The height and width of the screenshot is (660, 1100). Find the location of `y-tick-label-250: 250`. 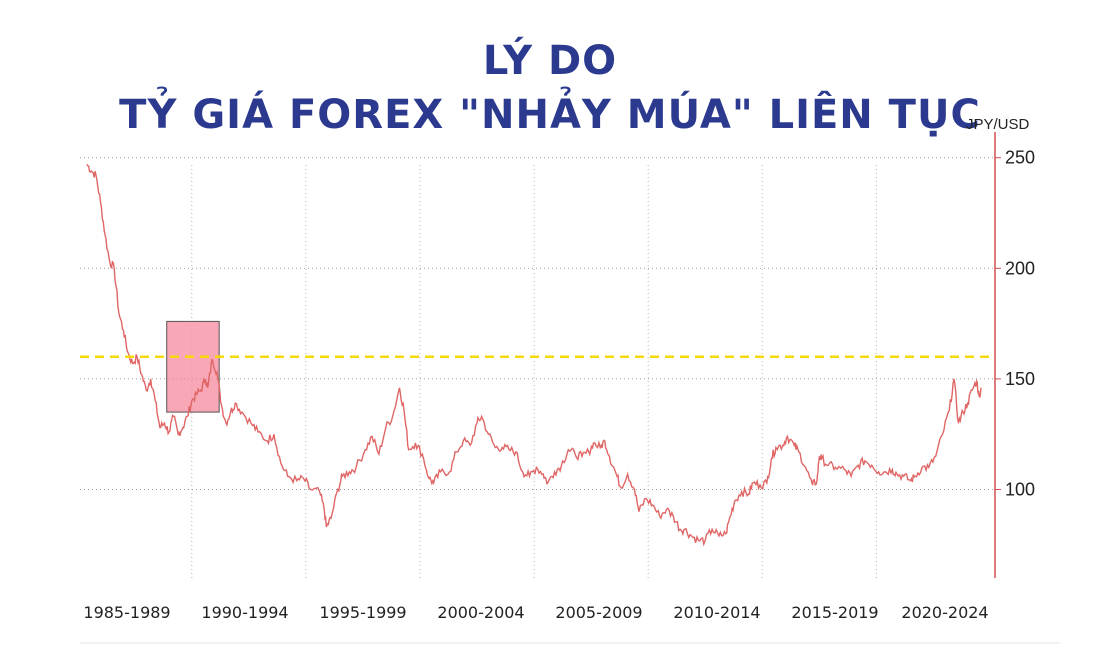

y-tick-label-250: 250 is located at coordinates (1020, 158).